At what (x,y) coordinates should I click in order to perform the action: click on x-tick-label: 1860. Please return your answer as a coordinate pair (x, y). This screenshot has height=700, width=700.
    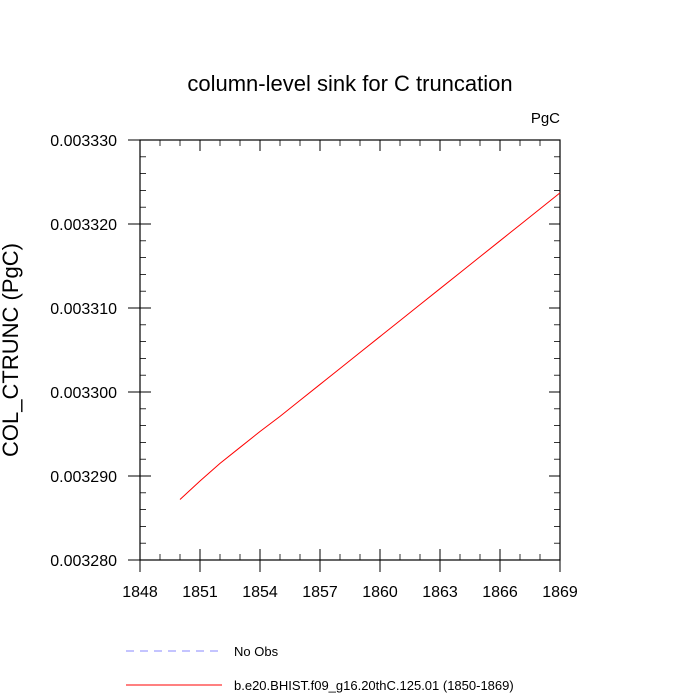
    Looking at the image, I should click on (380, 592).